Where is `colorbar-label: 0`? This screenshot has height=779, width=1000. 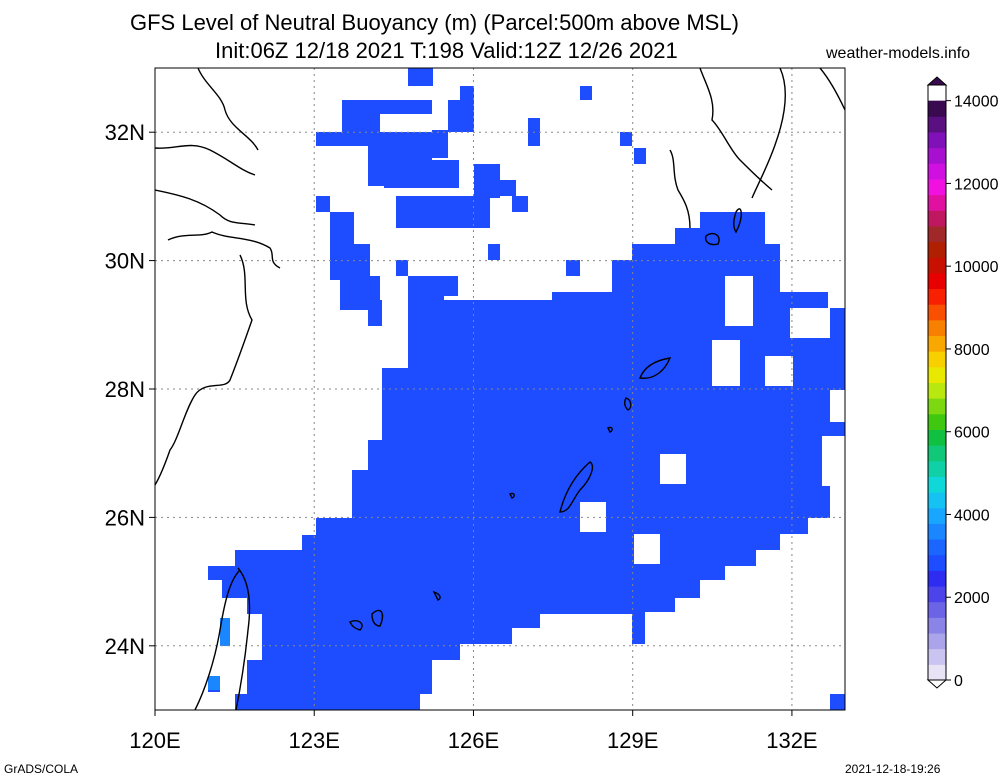 colorbar-label: 0 is located at coordinates (958, 681).